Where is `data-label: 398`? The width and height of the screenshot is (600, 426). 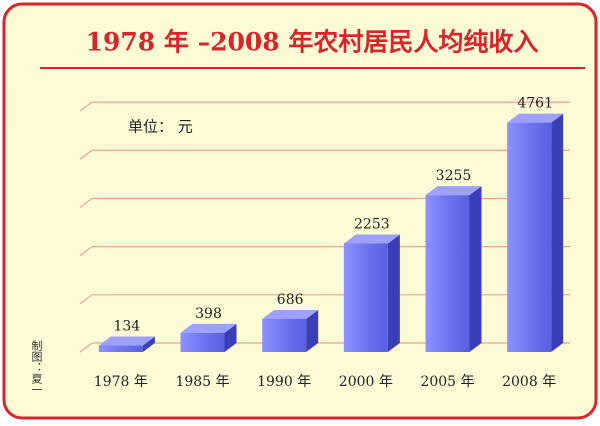
data-label: 398 is located at coordinates (208, 314).